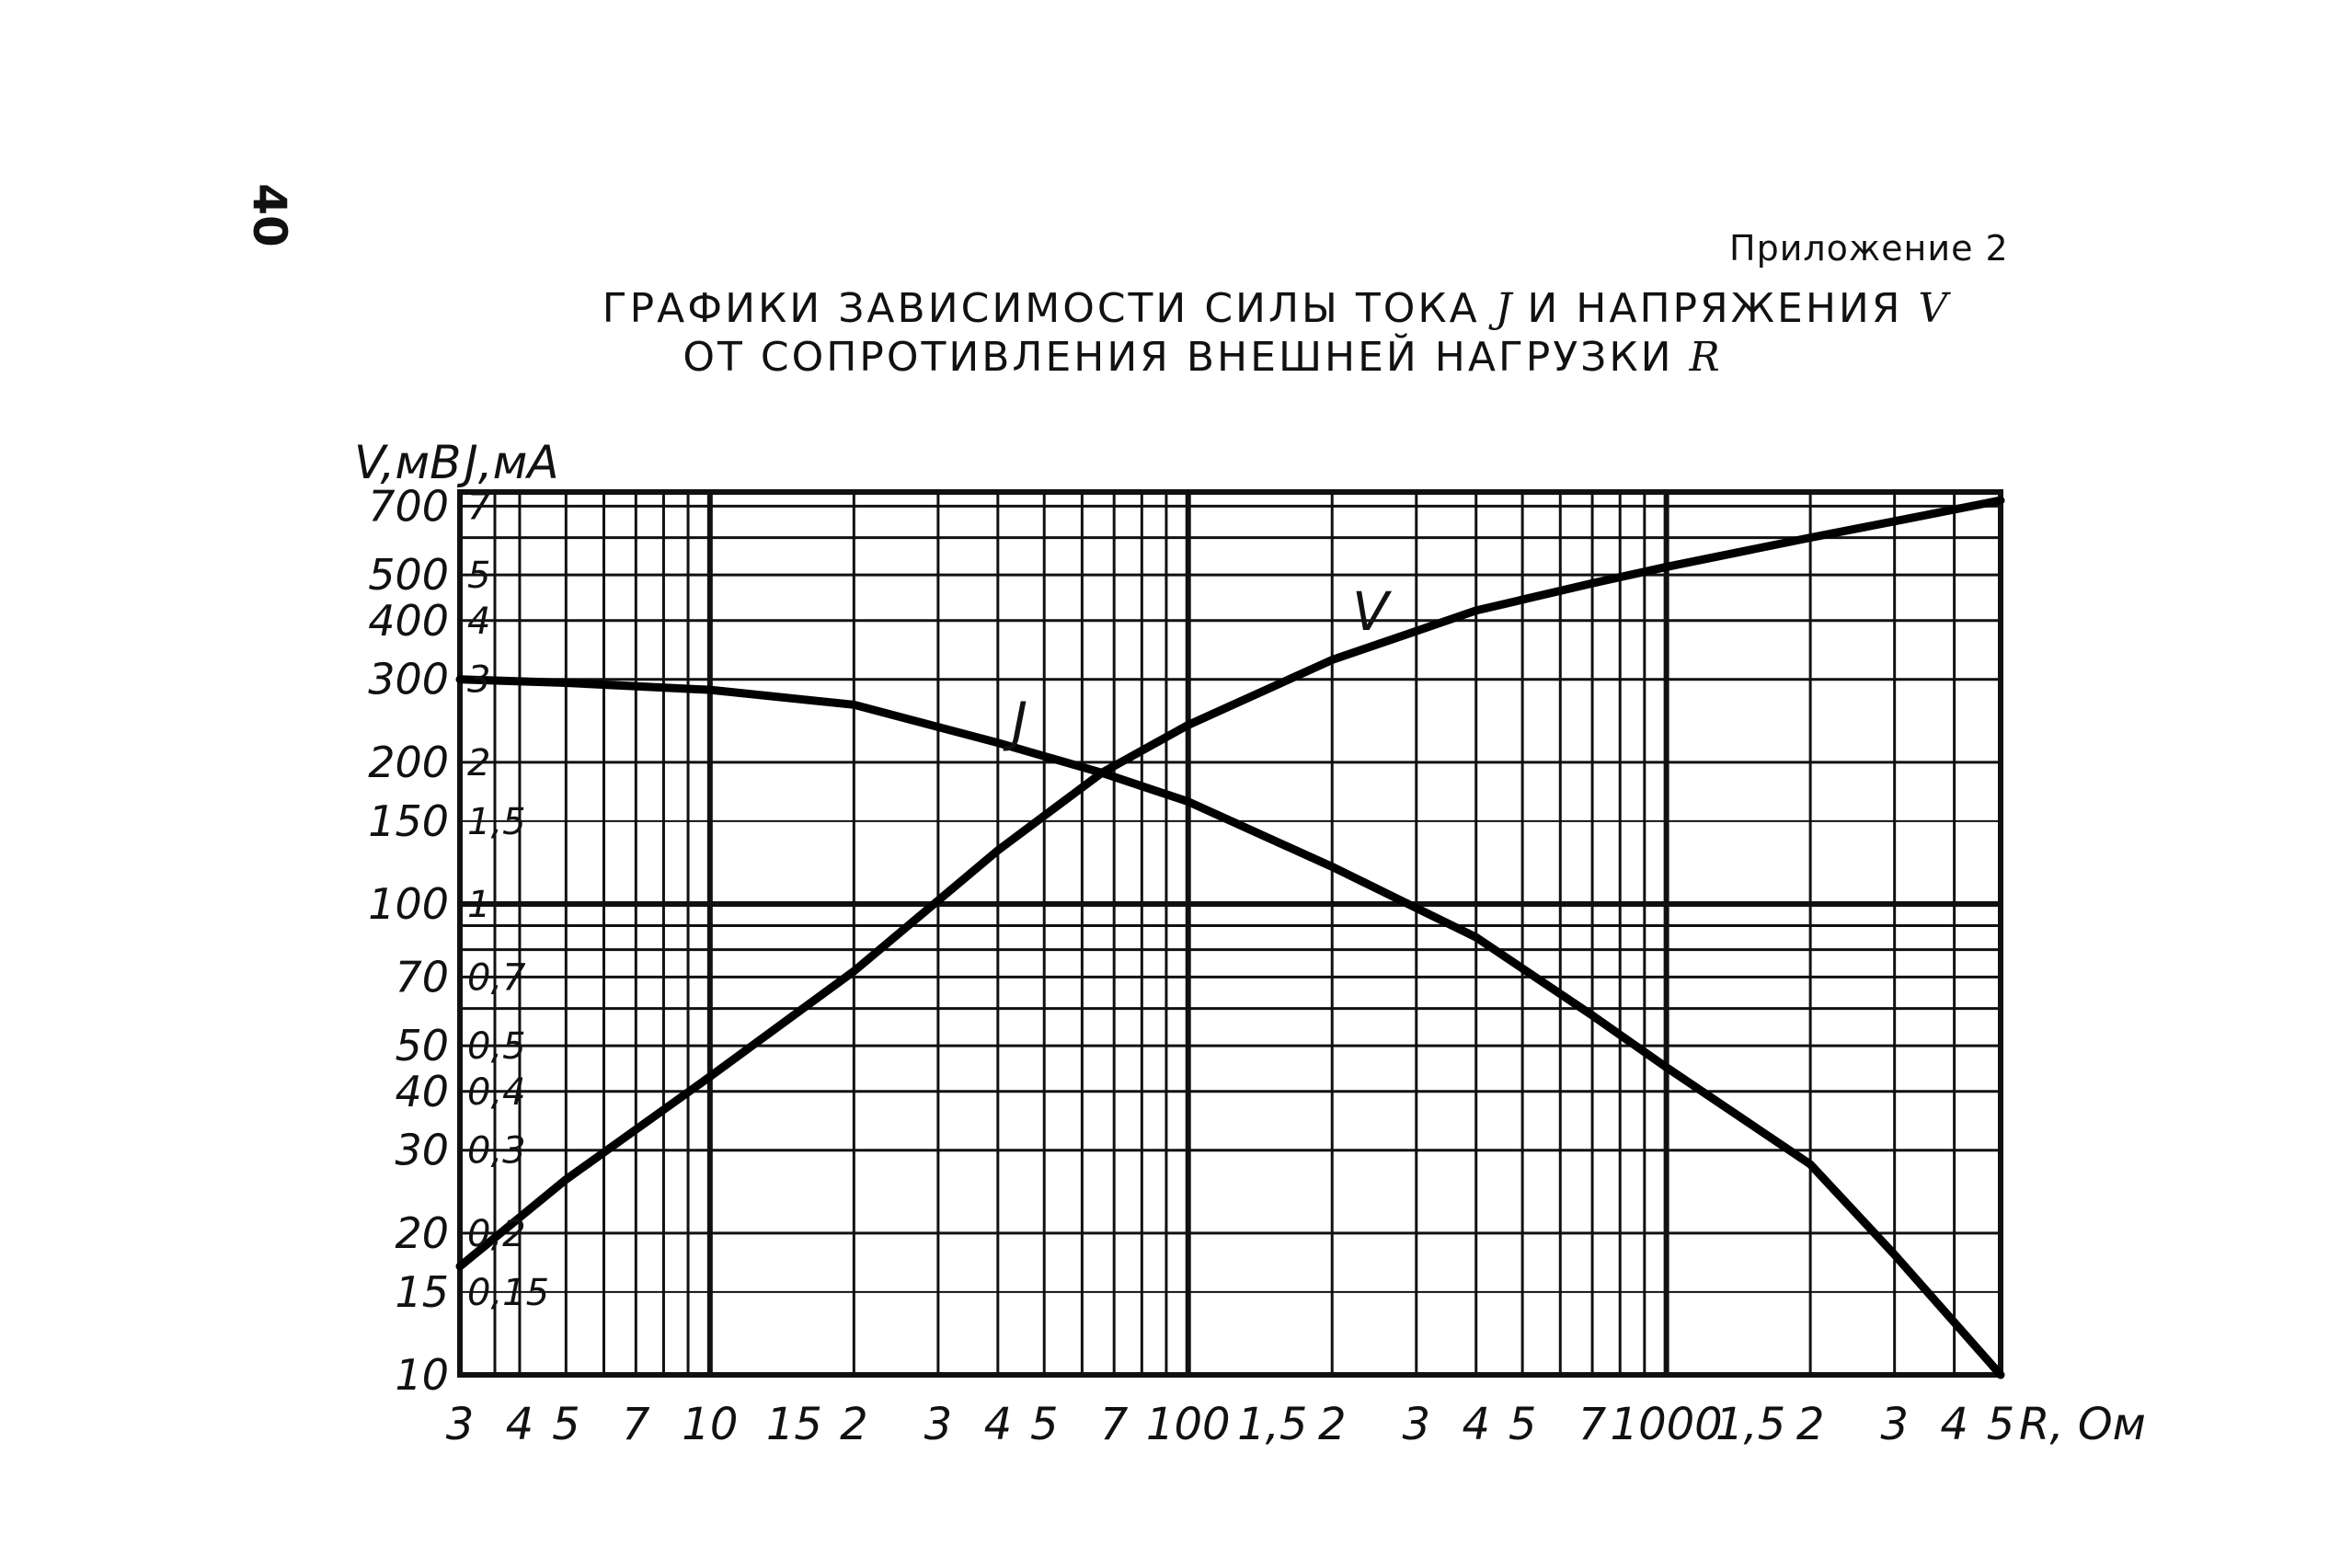  I want to click on y-voltage-tick-label: 20, so click(422, 1233).